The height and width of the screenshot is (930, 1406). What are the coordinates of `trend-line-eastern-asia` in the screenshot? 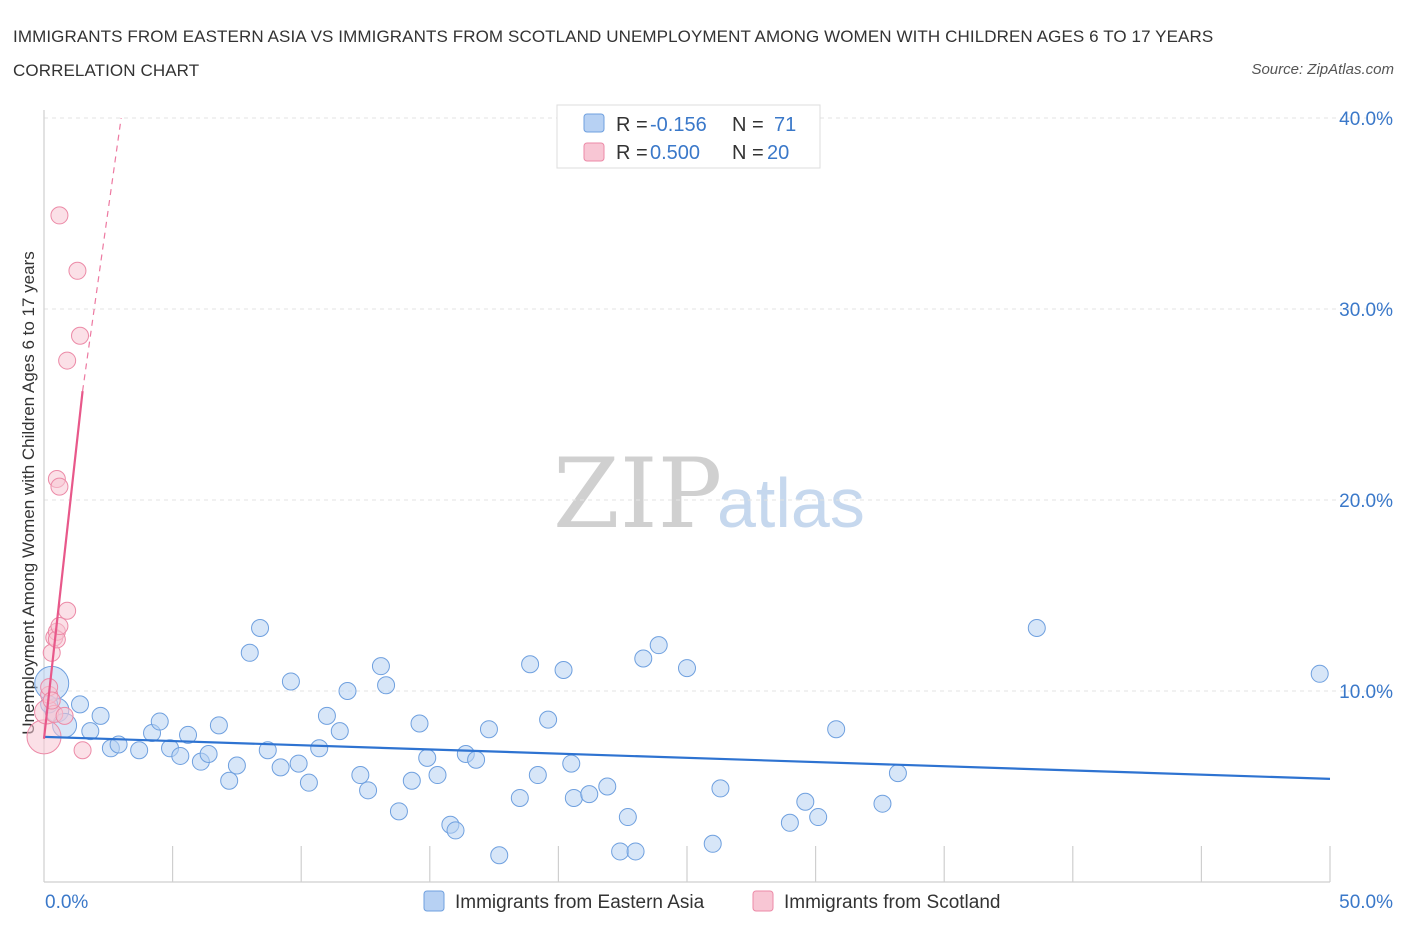 It's located at (687, 757).